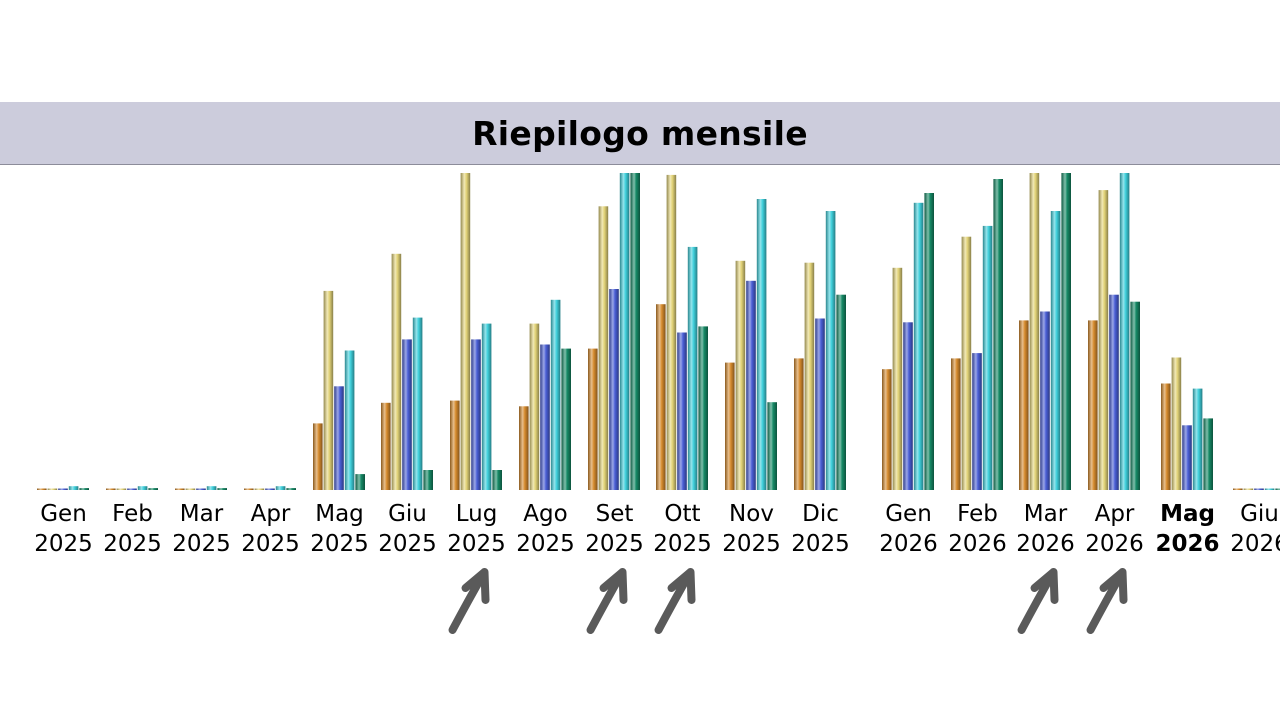  What do you see at coordinates (1024, 405) in the screenshot?
I see `bar-mar-2026-s1` at bounding box center [1024, 405].